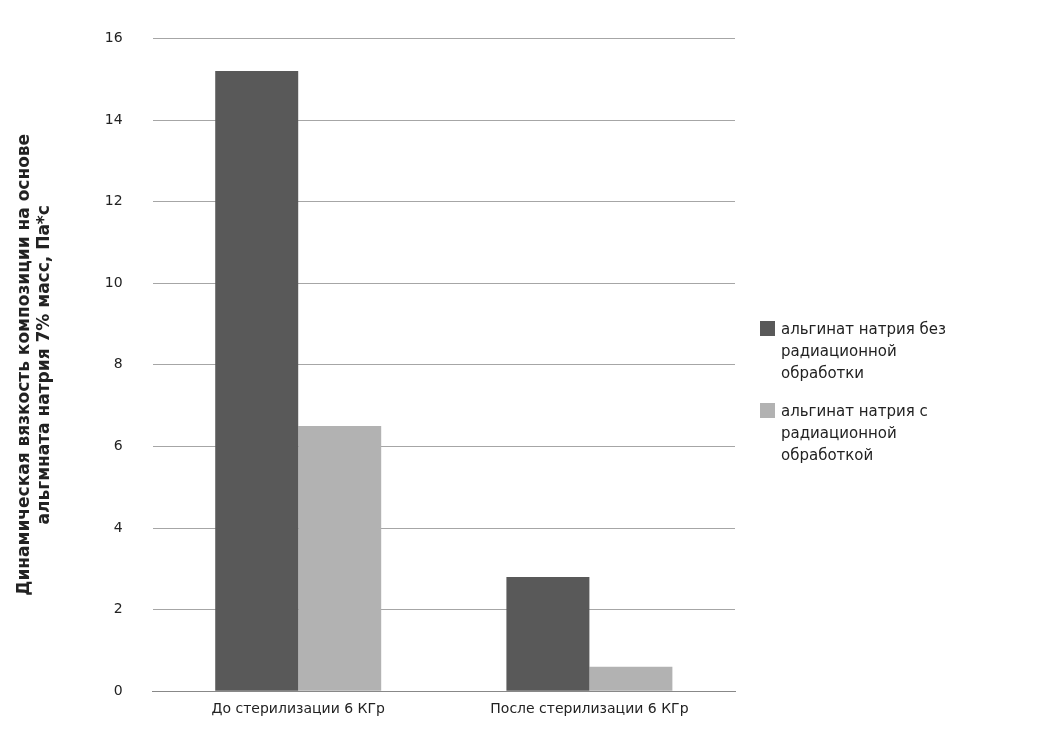 The height and width of the screenshot is (738, 1064). I want to click on y-tick-label: 0, so click(118, 689).